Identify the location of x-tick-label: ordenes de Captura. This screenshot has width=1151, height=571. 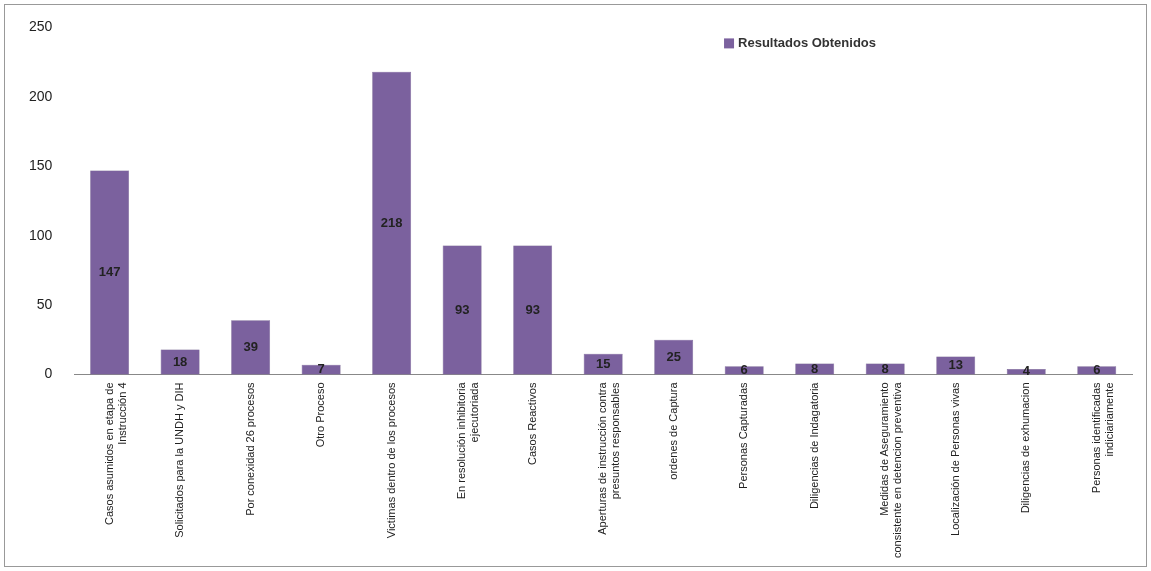
(672, 430).